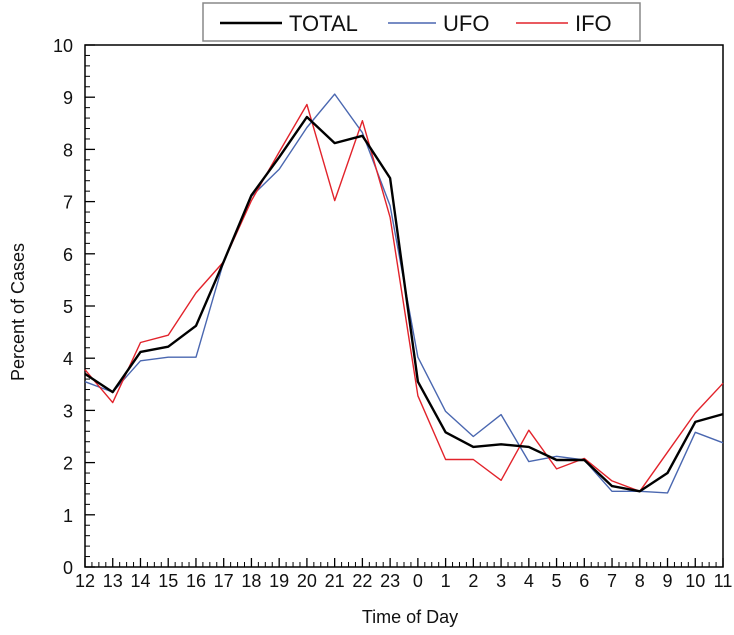 This screenshot has height=635, width=734. What do you see at coordinates (335, 581) in the screenshot?
I see `x-tick-label: 21` at bounding box center [335, 581].